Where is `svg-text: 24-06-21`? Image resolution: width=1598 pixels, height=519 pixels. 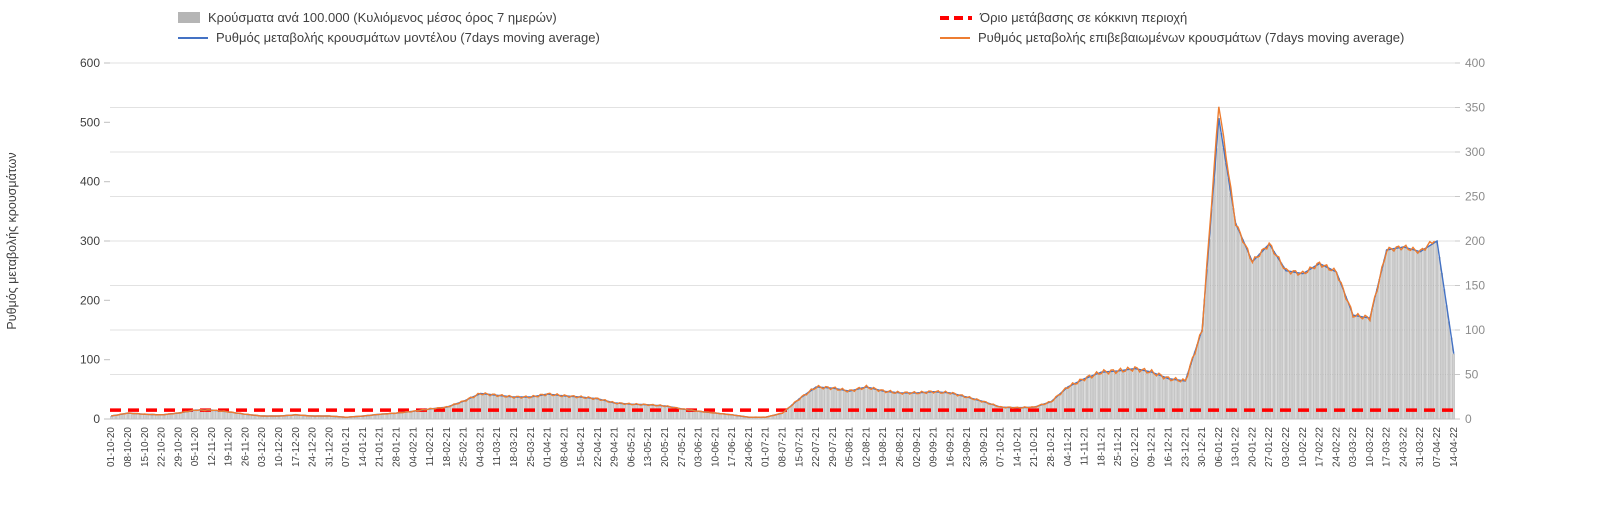
svg-text: 24-06-21 is located at coordinates (749, 447).